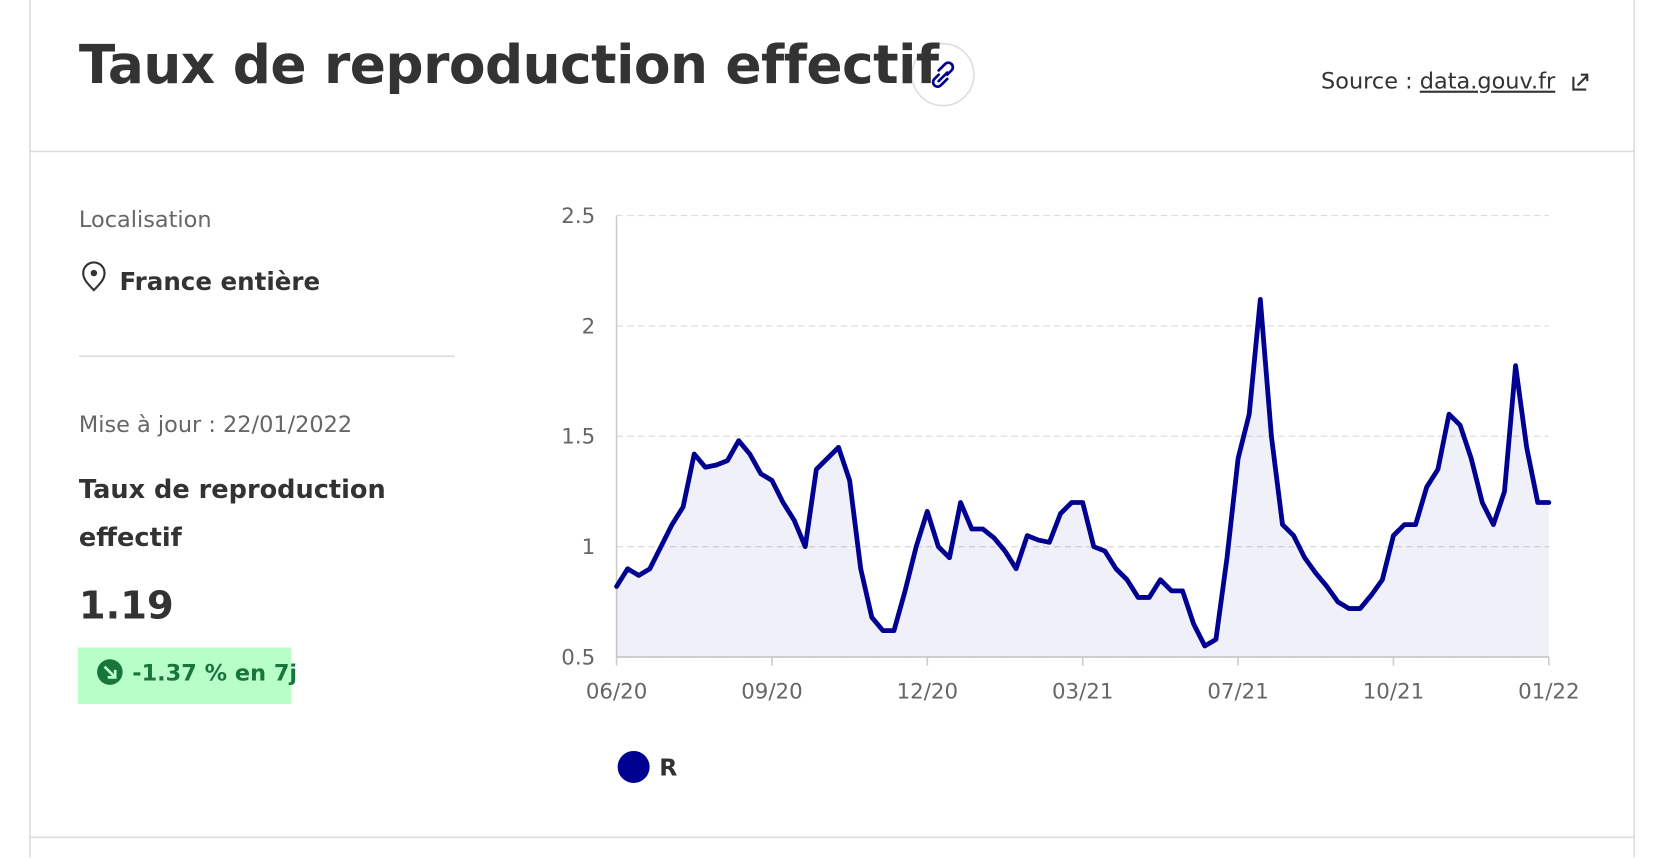  What do you see at coordinates (1367, 81) in the screenshot?
I see `source-label: Source :` at bounding box center [1367, 81].